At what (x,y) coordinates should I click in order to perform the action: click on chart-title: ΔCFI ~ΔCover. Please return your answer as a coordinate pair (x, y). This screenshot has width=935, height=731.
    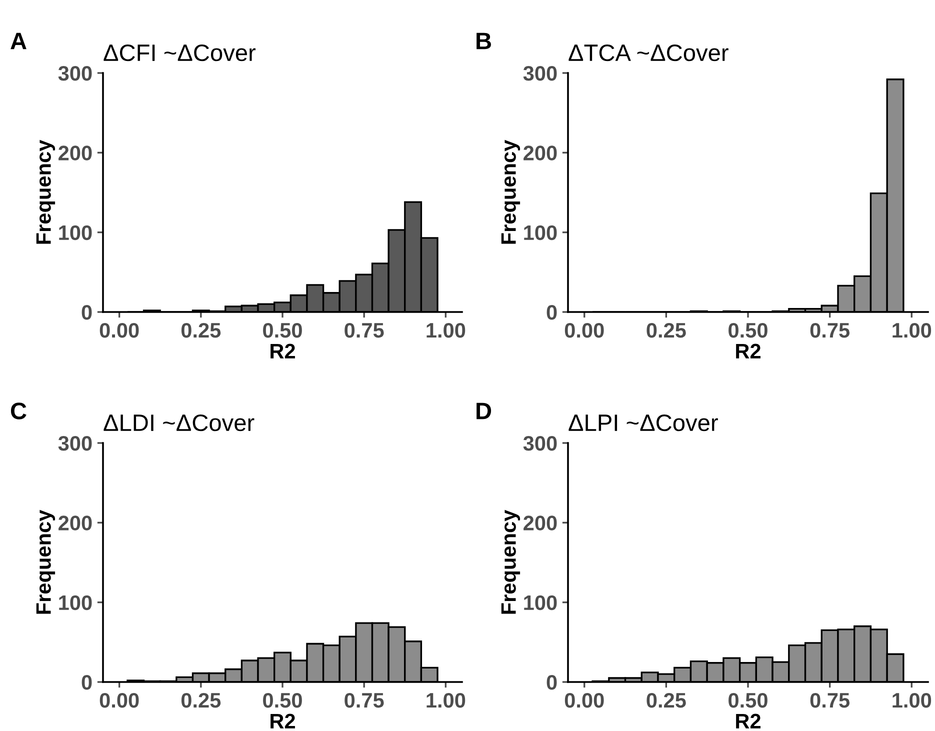
    Looking at the image, I should click on (180, 53).